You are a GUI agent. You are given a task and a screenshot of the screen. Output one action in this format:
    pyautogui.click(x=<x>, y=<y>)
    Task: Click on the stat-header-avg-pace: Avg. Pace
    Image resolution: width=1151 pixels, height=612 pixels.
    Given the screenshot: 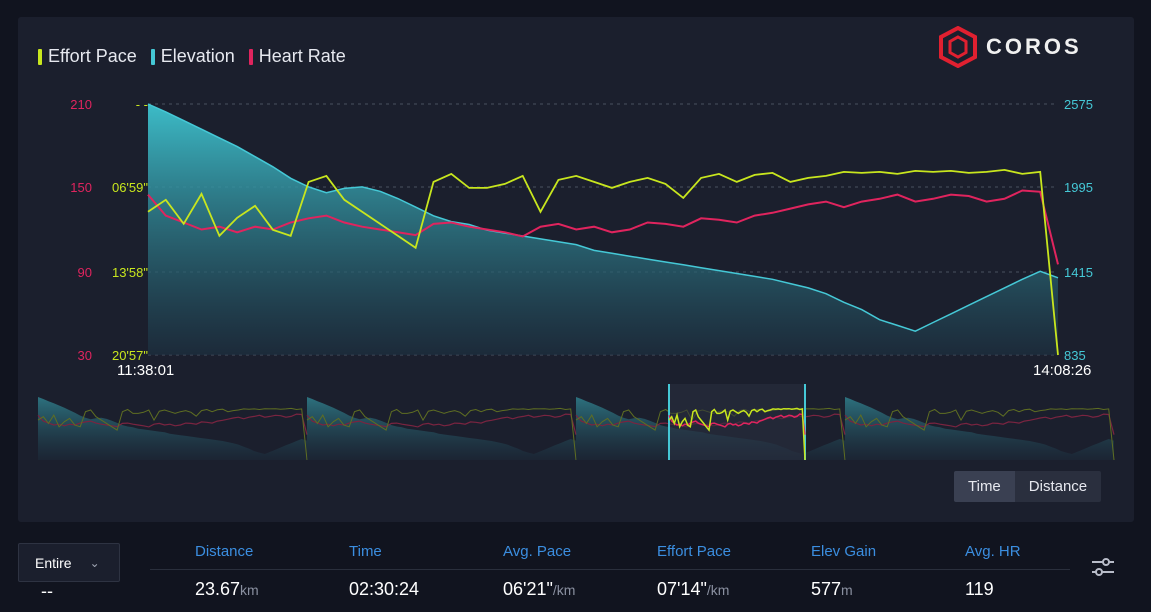 What is the action you would take?
    pyautogui.click(x=537, y=551)
    